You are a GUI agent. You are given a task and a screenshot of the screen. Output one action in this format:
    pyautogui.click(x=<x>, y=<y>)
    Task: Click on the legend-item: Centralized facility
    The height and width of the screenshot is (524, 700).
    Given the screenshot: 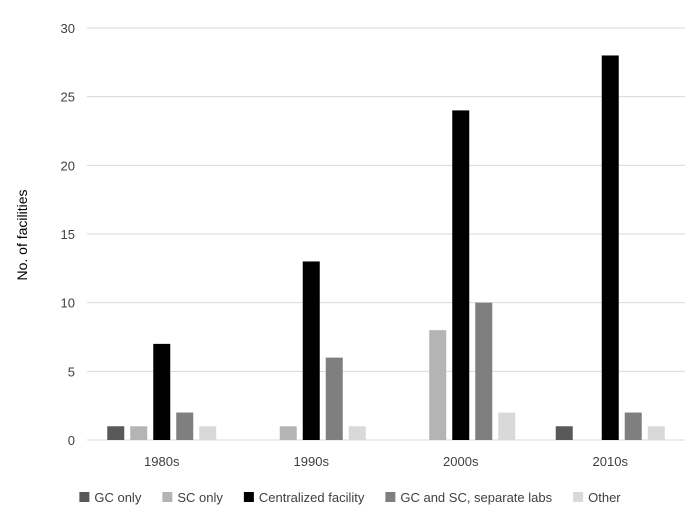 What is the action you would take?
    pyautogui.click(x=304, y=497)
    